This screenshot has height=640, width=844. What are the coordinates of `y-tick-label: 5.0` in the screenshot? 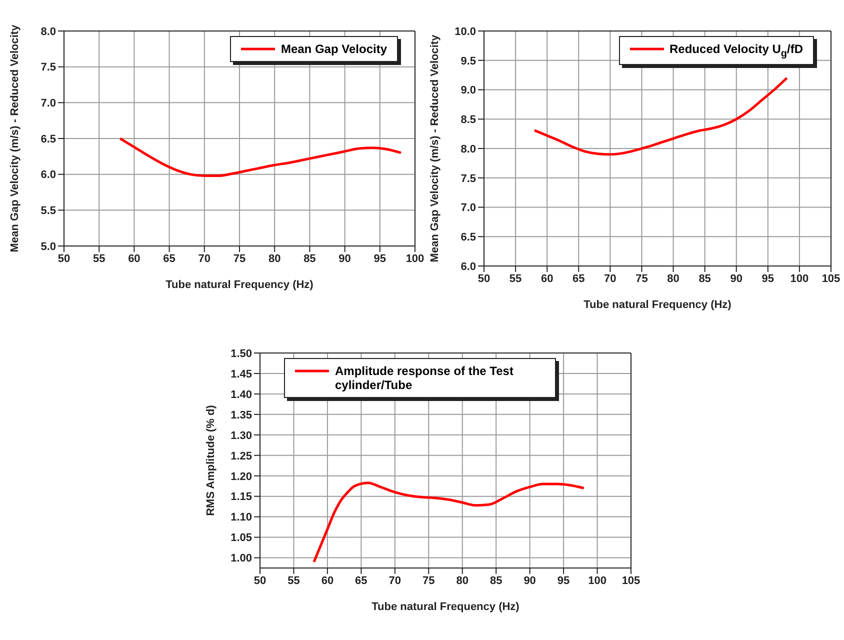 It's located at (48, 246).